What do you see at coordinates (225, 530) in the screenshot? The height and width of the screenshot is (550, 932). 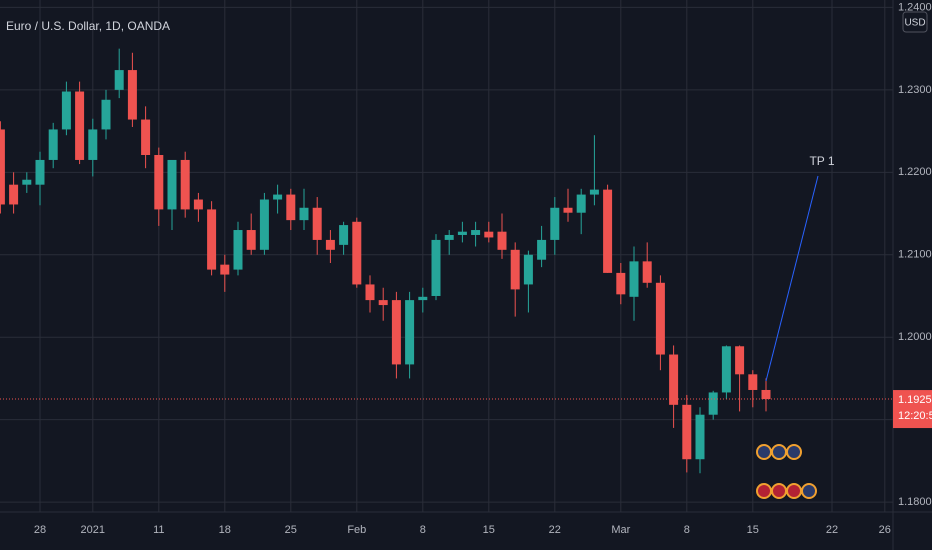 I see `x-tick-label: 18` at bounding box center [225, 530].